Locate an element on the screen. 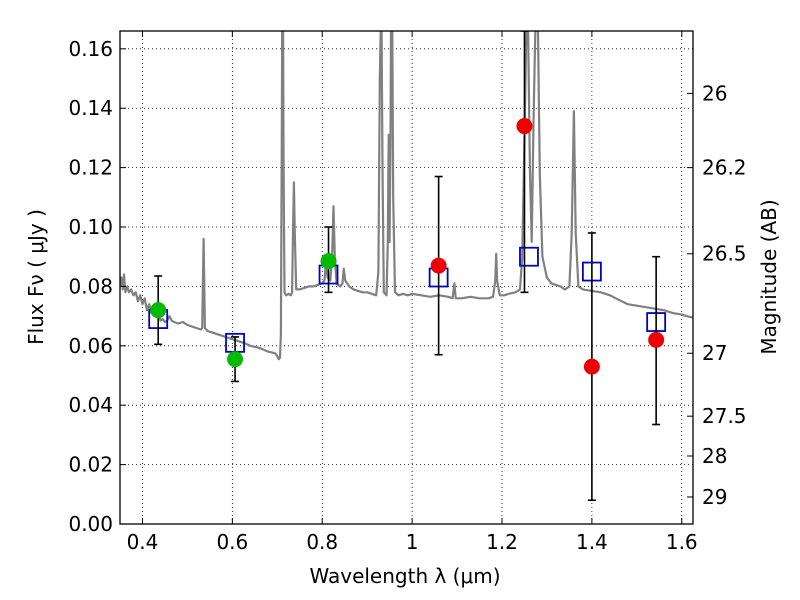 The width and height of the screenshot is (800, 600). y-tick-label: 0.08 is located at coordinates (90, 286).